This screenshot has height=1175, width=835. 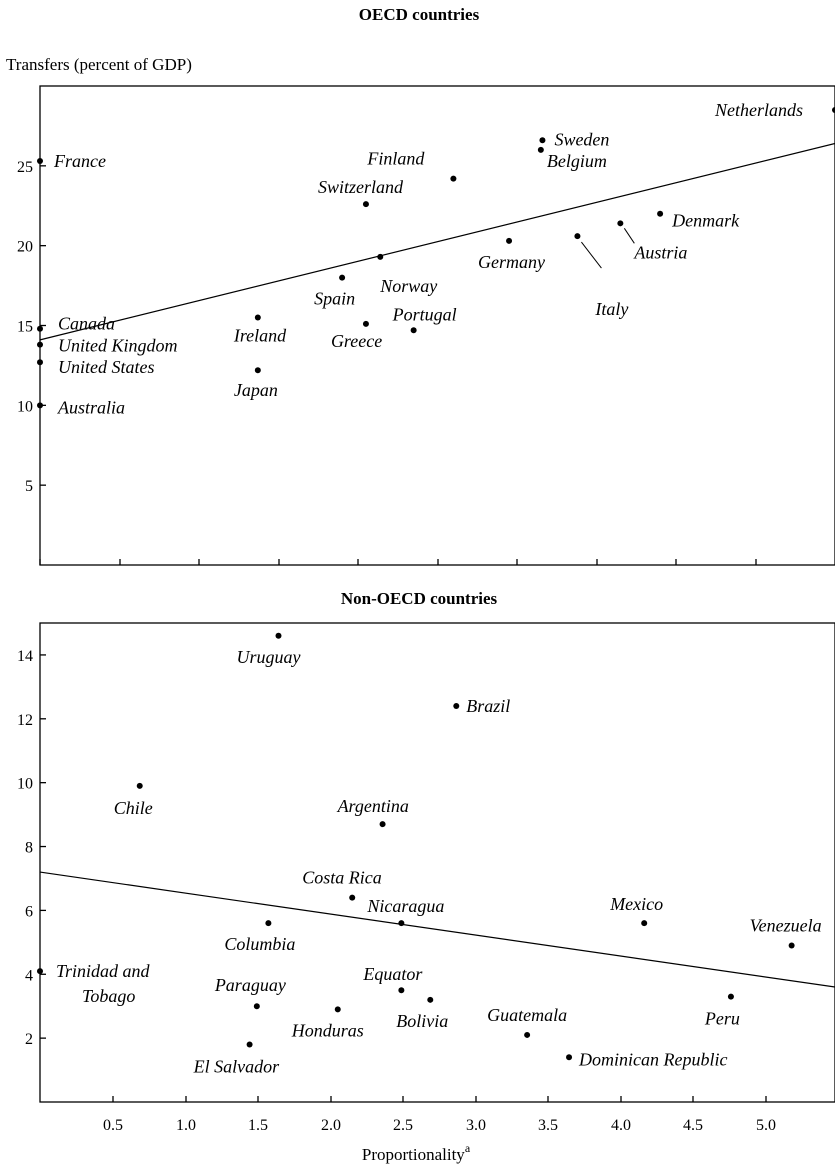 I want to click on y-tick-label: 5, so click(x=29, y=486).